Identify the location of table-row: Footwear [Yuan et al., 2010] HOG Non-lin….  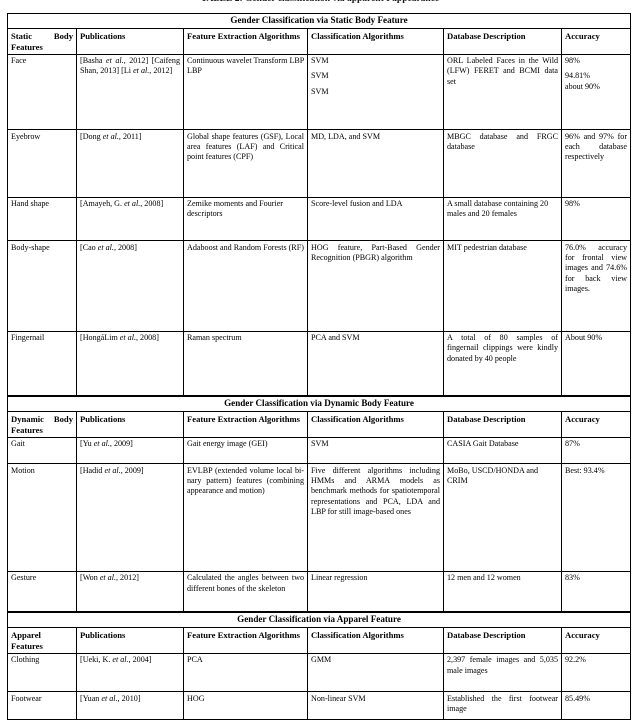
(319, 705).